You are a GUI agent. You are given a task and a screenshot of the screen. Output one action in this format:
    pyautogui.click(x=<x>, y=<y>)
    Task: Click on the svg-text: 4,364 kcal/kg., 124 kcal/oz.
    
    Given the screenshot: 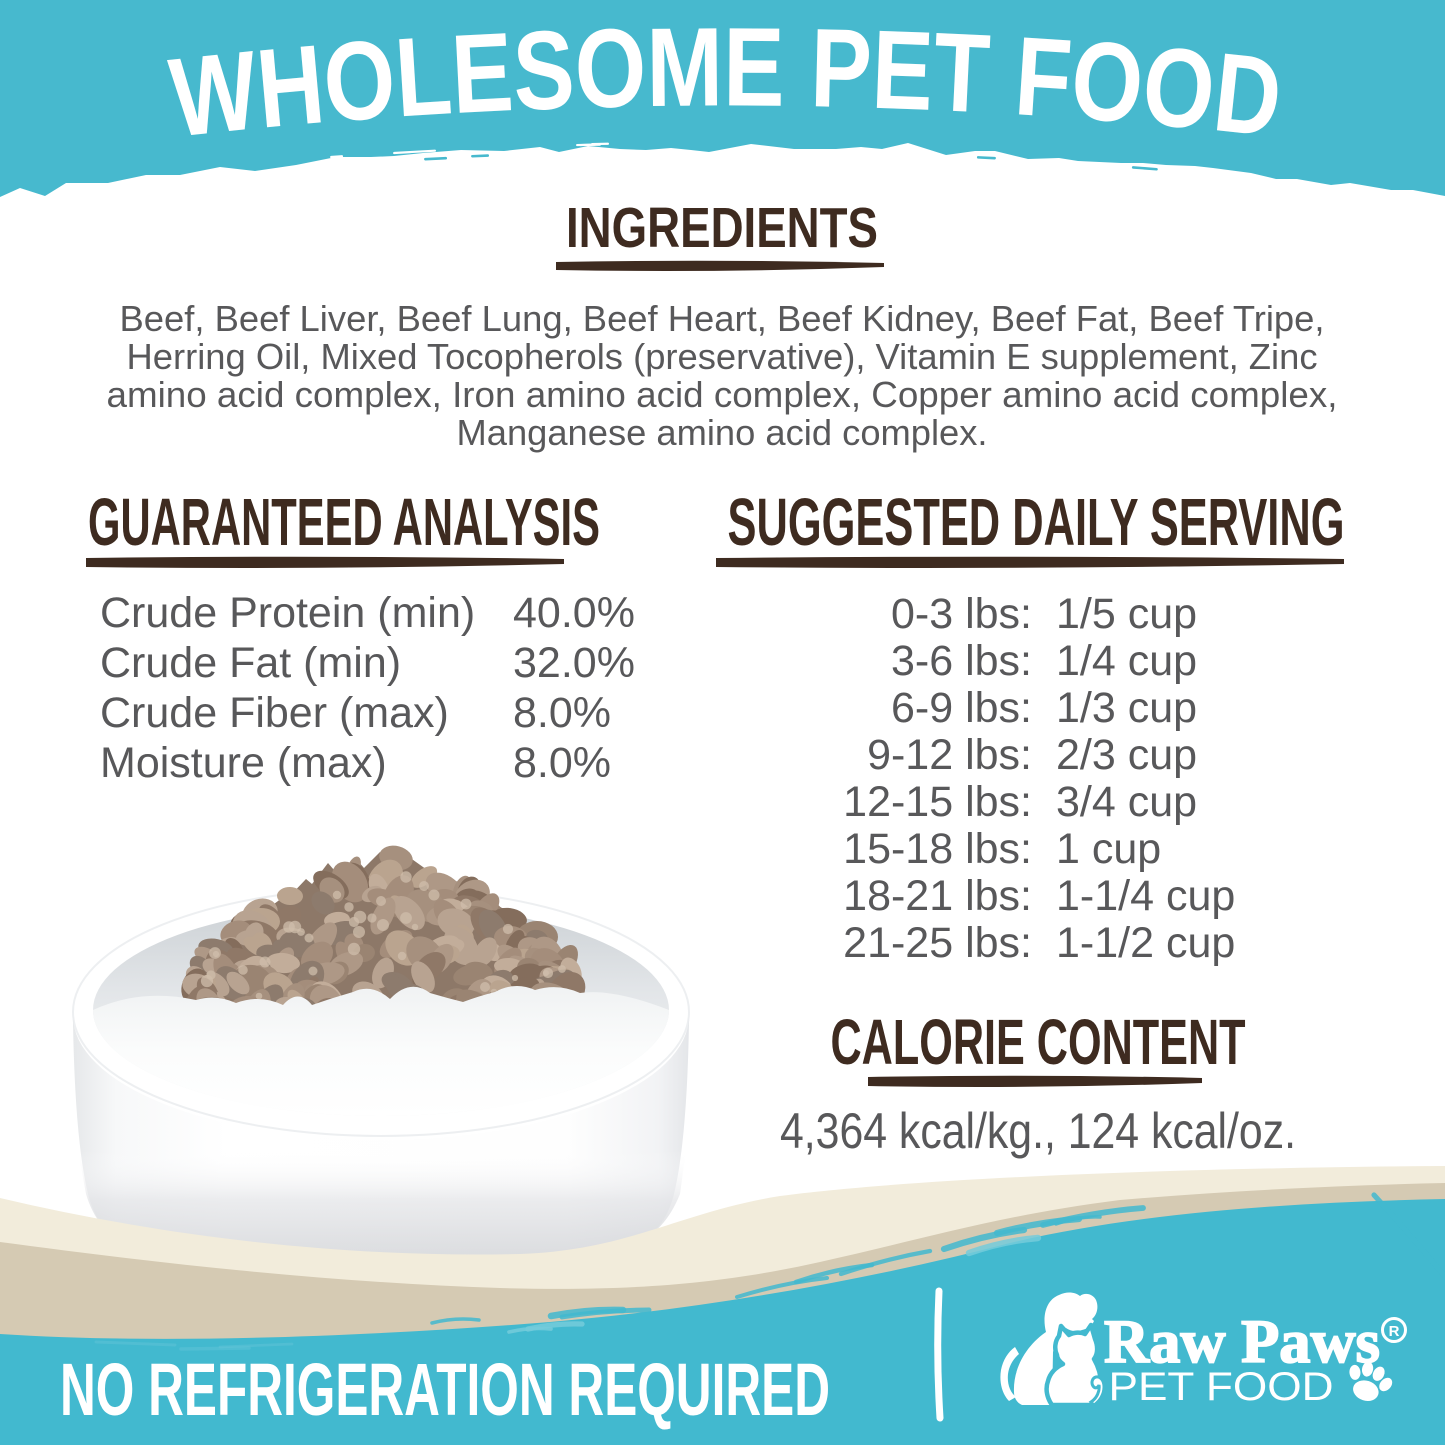 What is the action you would take?
    pyautogui.click(x=1038, y=1131)
    